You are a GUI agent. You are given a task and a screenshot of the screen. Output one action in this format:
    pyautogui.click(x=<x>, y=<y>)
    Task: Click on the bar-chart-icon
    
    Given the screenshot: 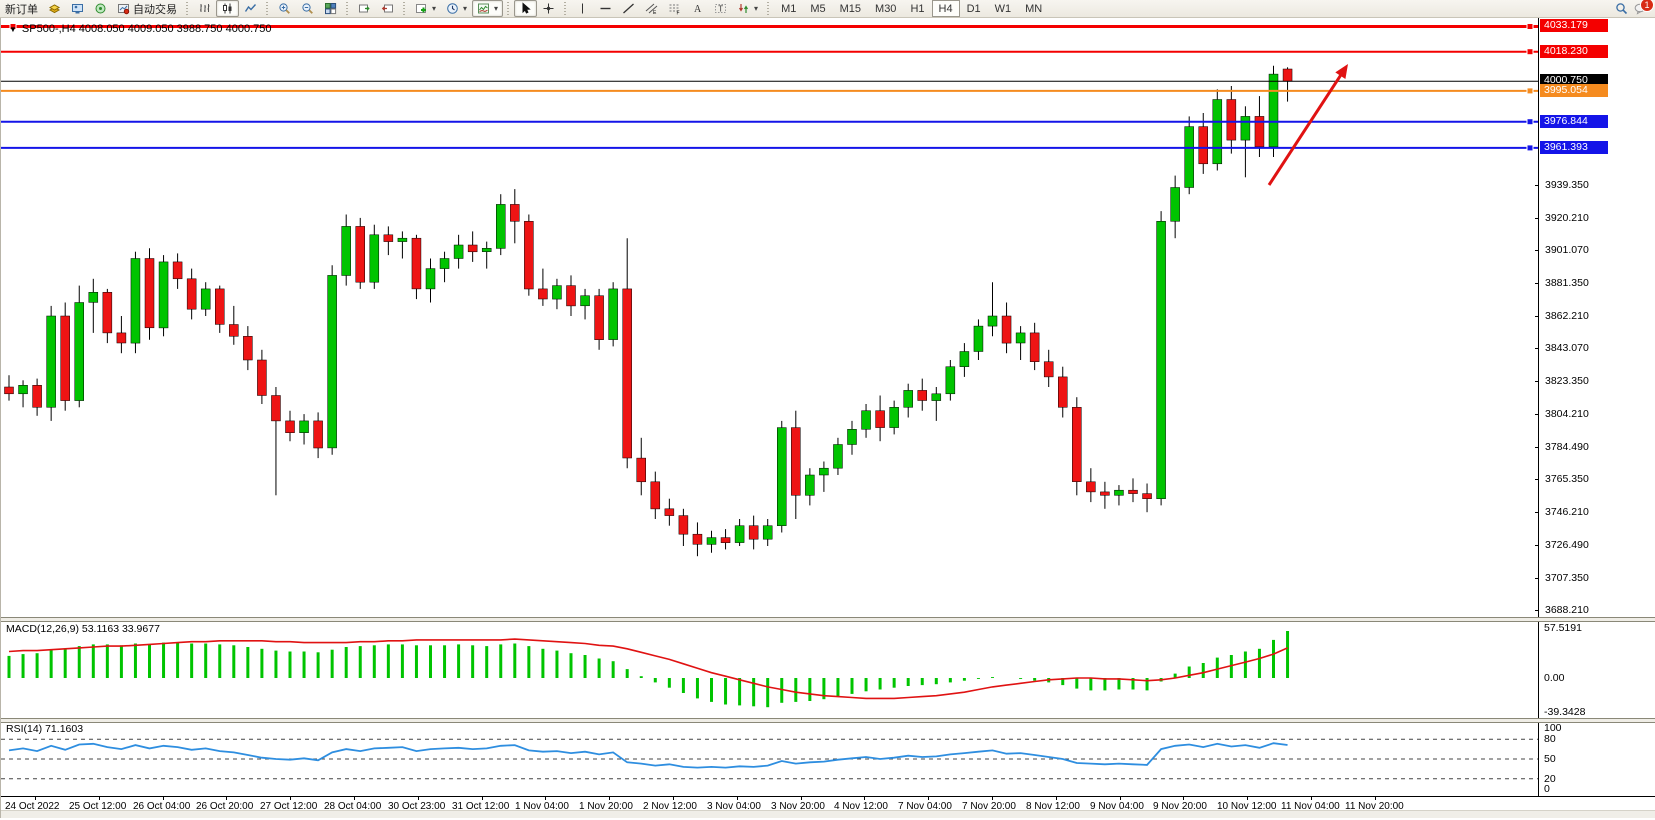 What is the action you would take?
    pyautogui.click(x=204, y=8)
    